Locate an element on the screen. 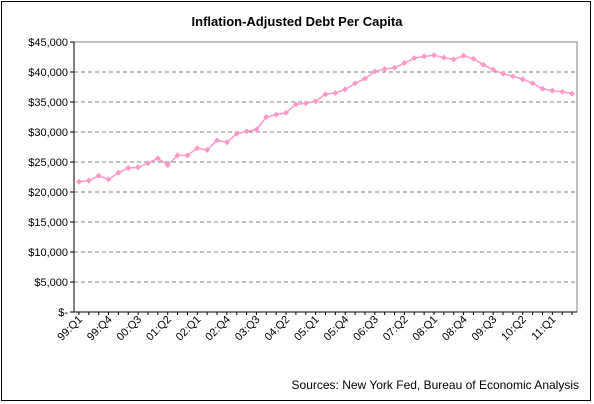  y-tick-label: $45,000 is located at coordinates (48, 43).